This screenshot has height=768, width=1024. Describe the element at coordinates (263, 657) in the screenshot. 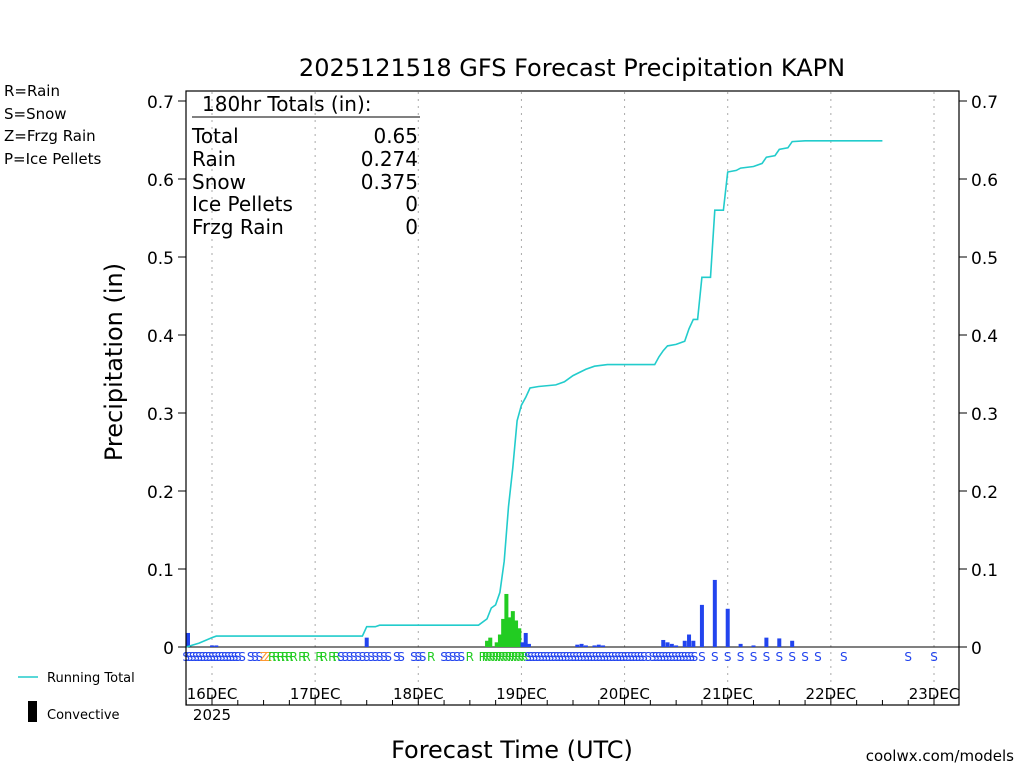

I see `type-code: Z` at that location.